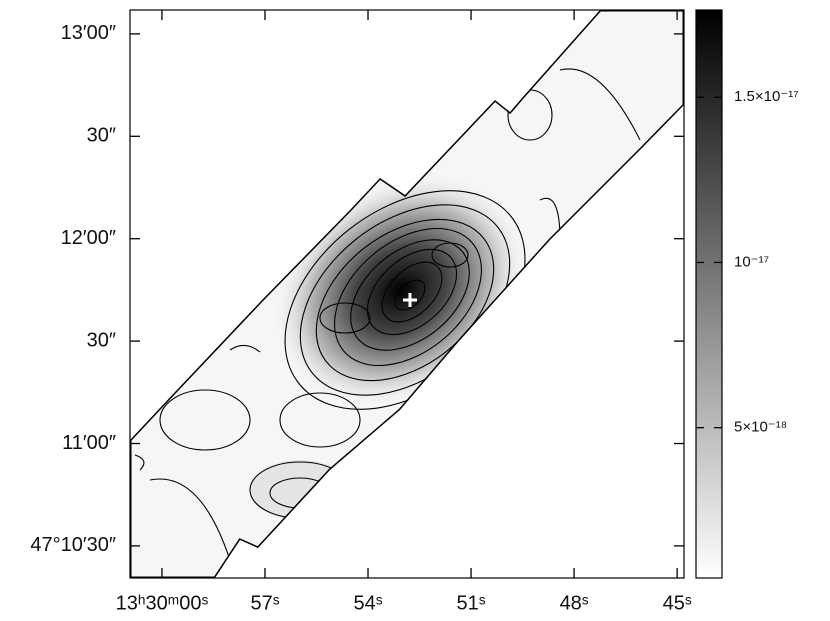  Describe the element at coordinates (410, 300) in the screenshot. I see `source-marker` at that location.